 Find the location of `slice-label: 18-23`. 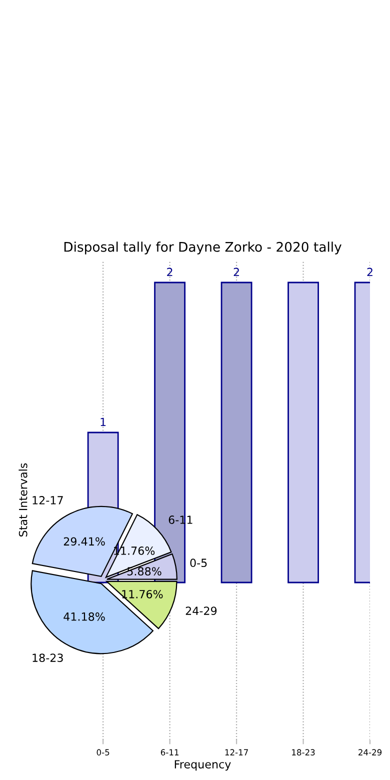

slice-label: 18-23 is located at coordinates (47, 658).